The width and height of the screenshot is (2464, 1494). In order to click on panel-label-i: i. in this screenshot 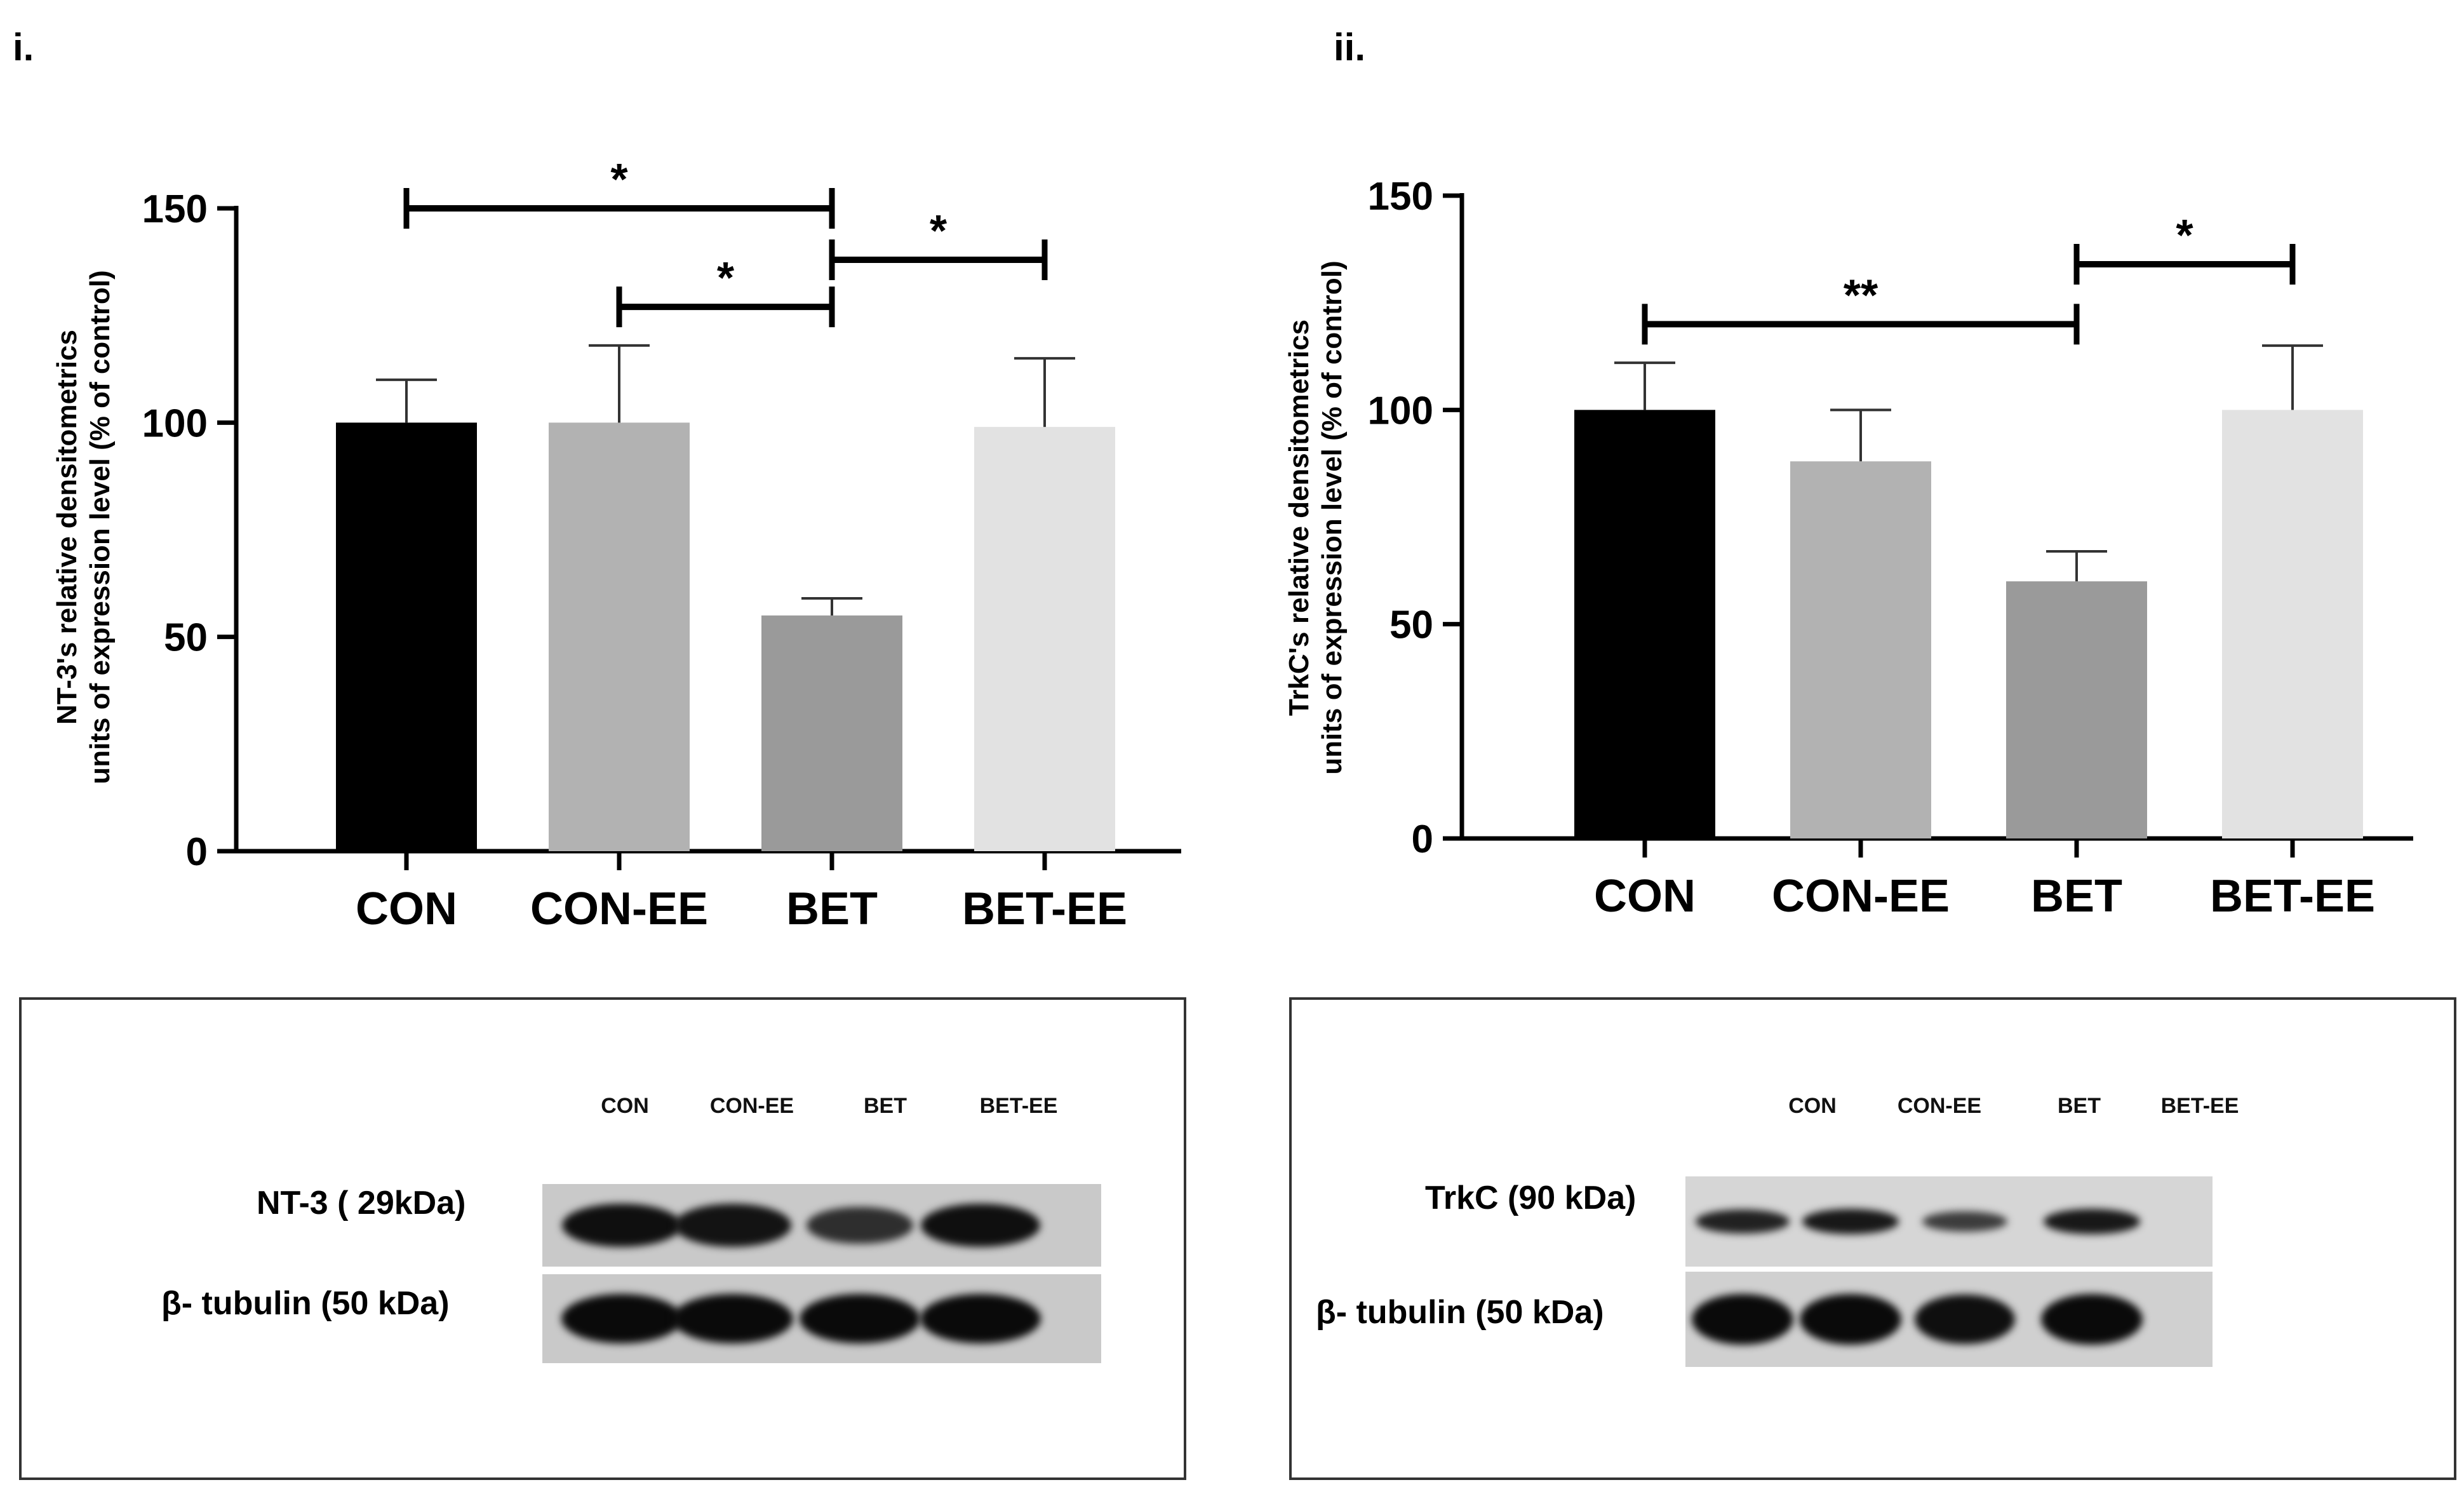, I will do `click(23, 47)`.